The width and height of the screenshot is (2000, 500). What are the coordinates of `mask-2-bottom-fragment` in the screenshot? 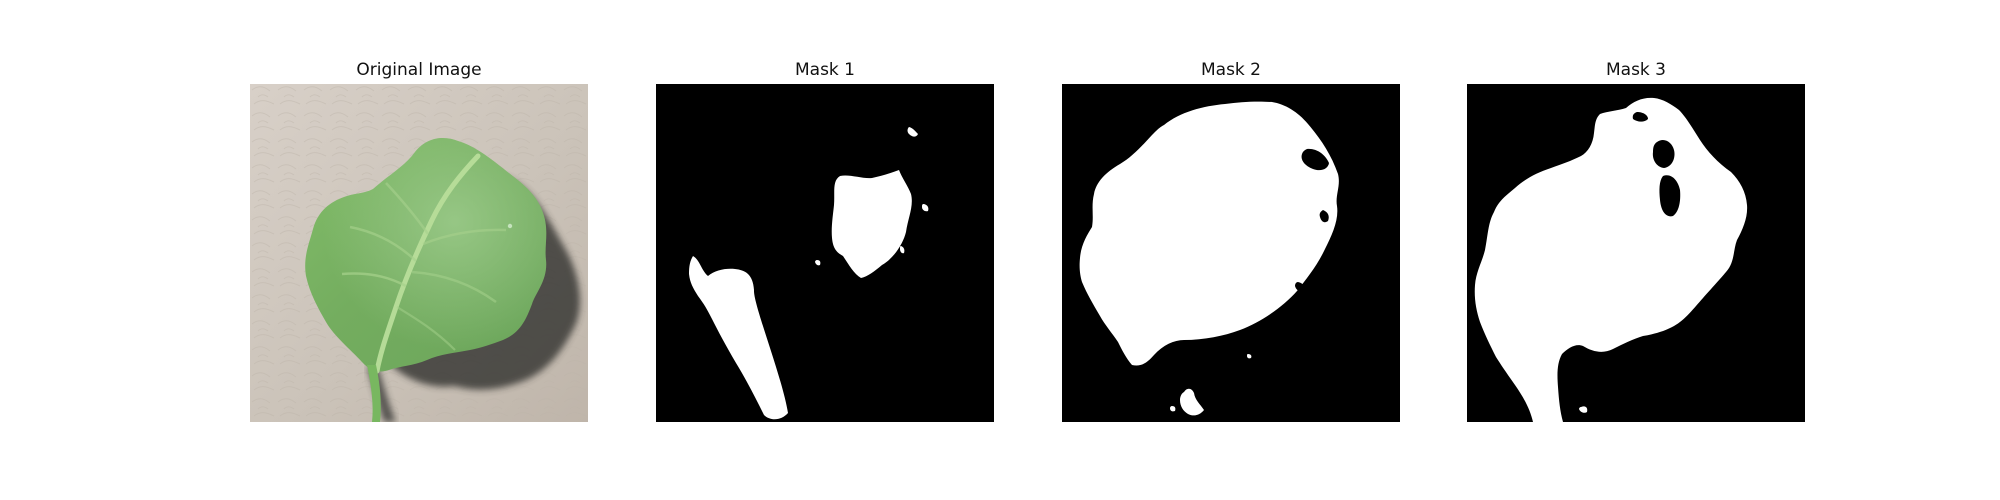 It's located at (1192, 402).